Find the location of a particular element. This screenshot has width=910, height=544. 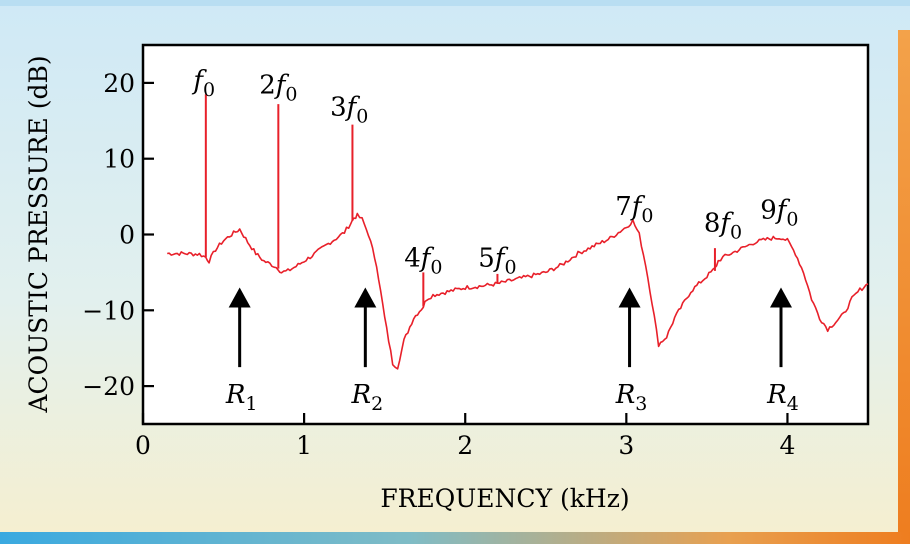

right-accent-bar is located at coordinates (904, 287).